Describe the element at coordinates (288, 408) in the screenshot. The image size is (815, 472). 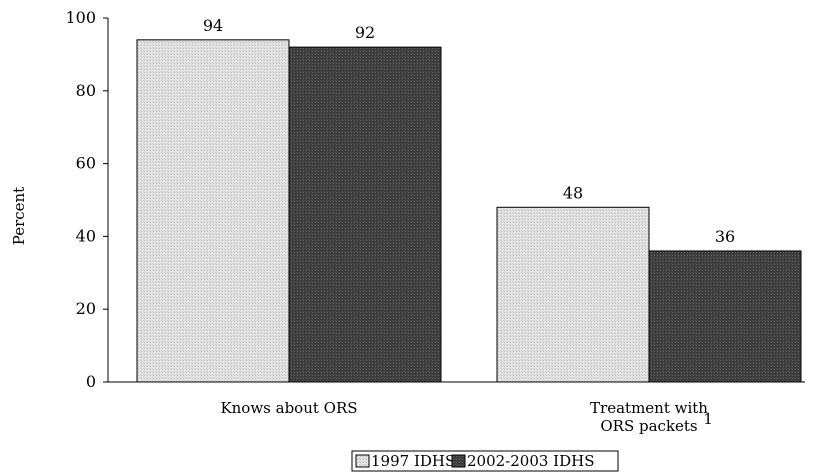
I see `x-category-label: Knows about ORS` at that location.